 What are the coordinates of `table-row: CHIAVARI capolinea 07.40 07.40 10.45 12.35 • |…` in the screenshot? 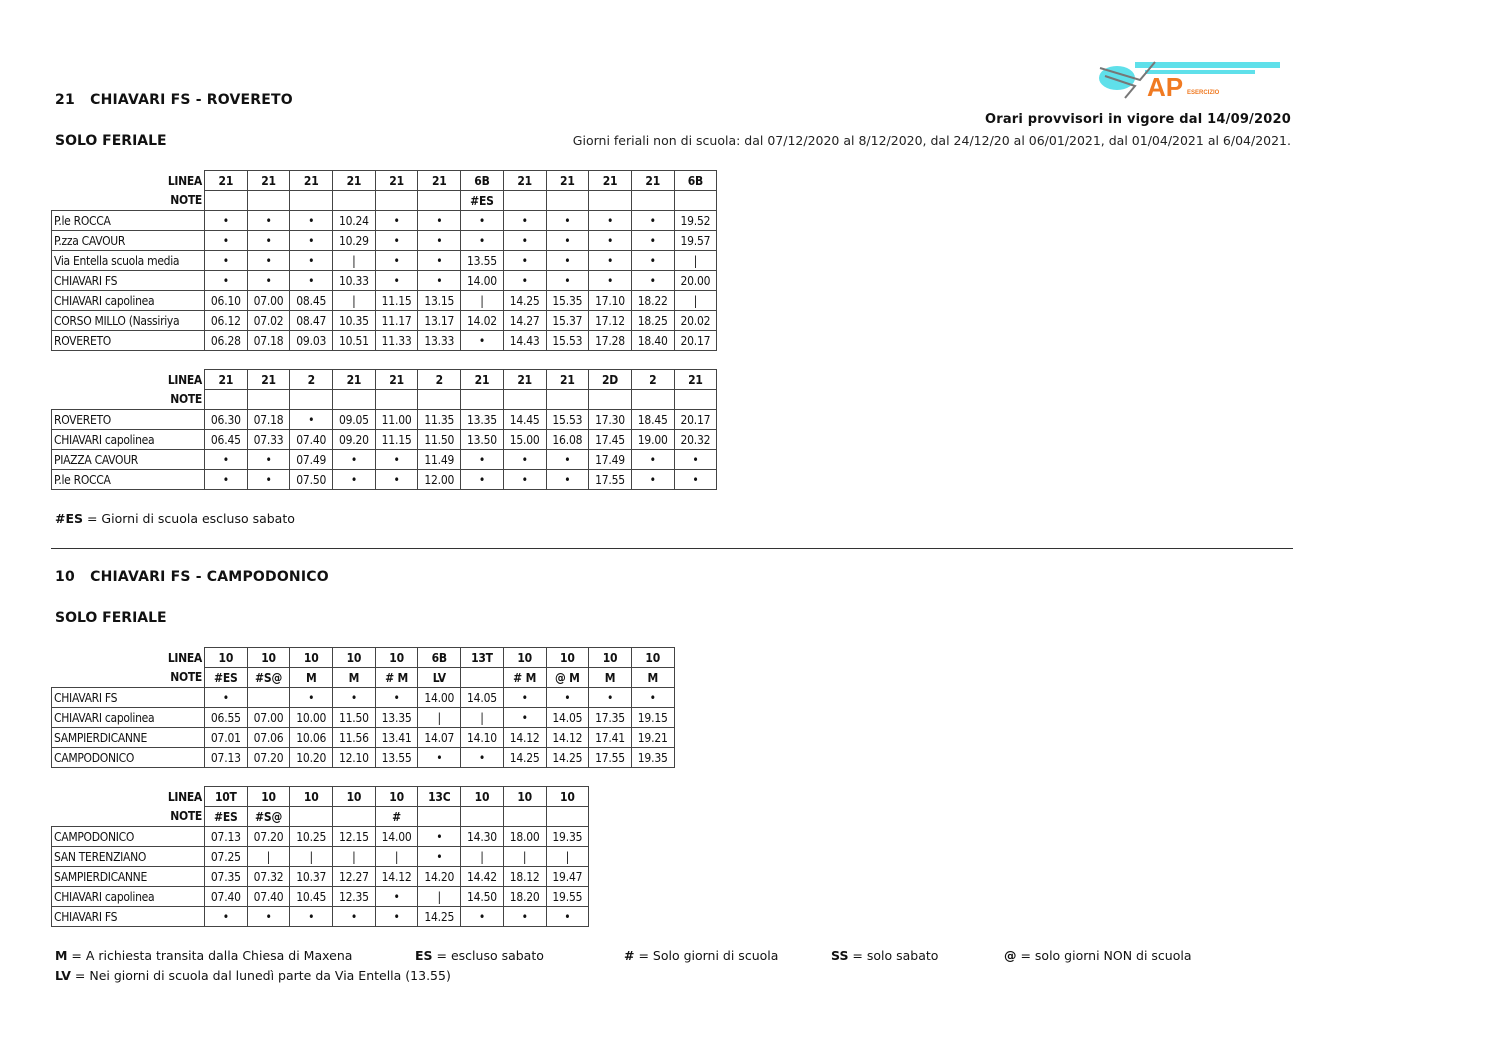 It's located at (320, 896).